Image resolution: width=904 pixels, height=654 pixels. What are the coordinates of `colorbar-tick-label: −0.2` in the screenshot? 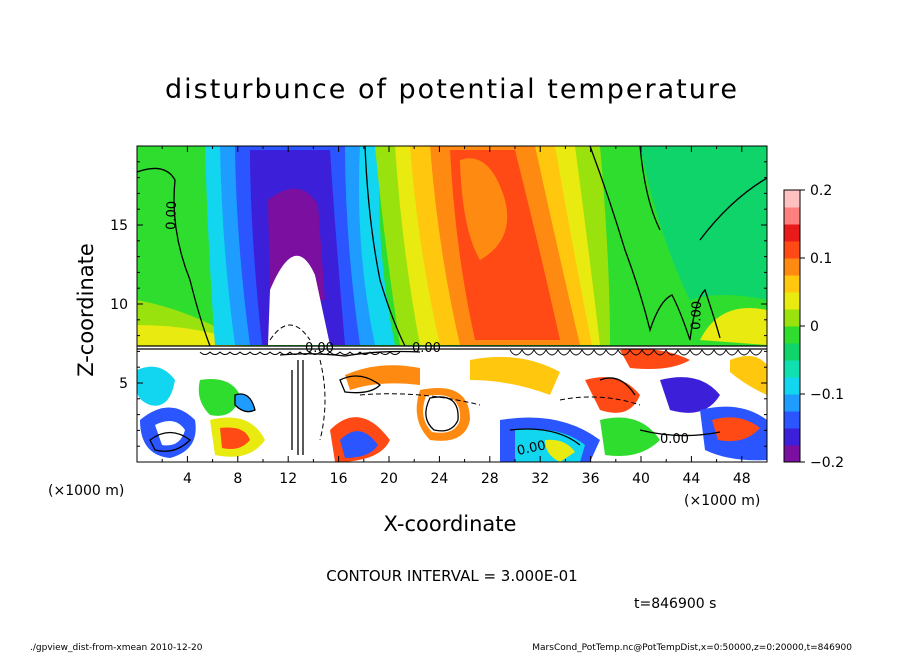 It's located at (827, 463).